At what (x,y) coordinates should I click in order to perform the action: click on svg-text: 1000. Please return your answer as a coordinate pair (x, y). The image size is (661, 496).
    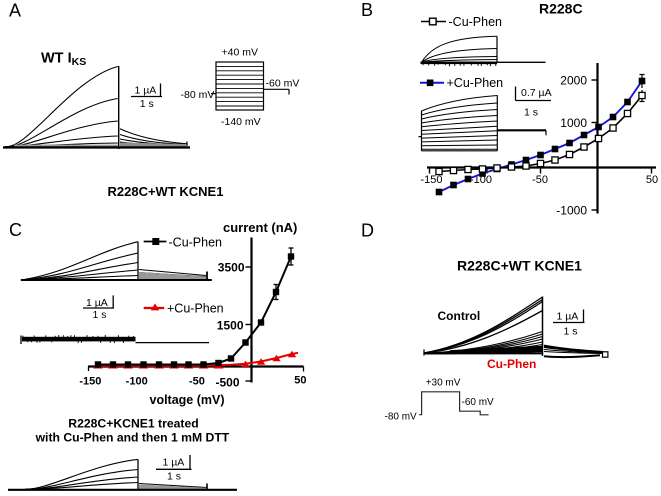
    Looking at the image, I should click on (573, 123).